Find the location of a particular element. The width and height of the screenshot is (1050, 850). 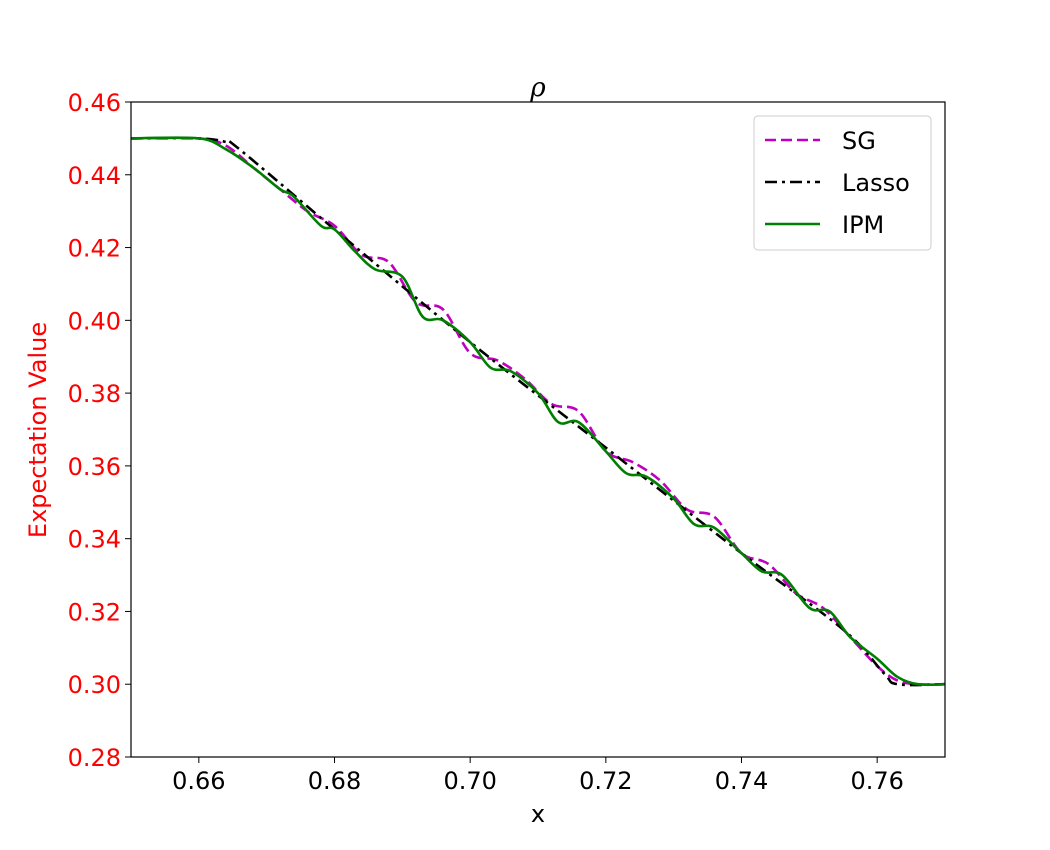

x-tick-label: 0.76 is located at coordinates (876, 781).